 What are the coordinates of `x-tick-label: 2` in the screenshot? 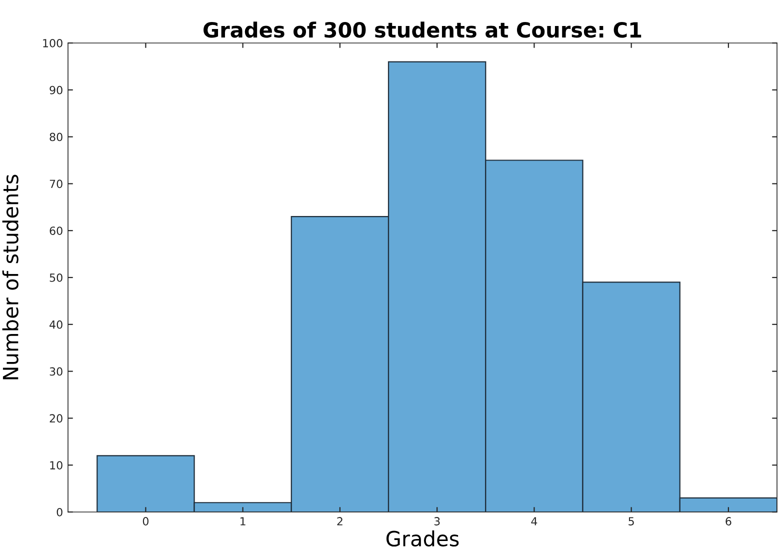 It's located at (339, 521).